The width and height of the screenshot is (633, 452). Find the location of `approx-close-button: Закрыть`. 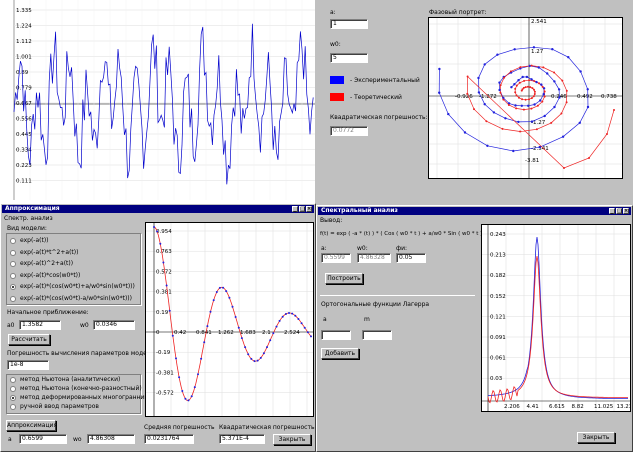

approx-close-button: Закрыть is located at coordinates (292, 439).